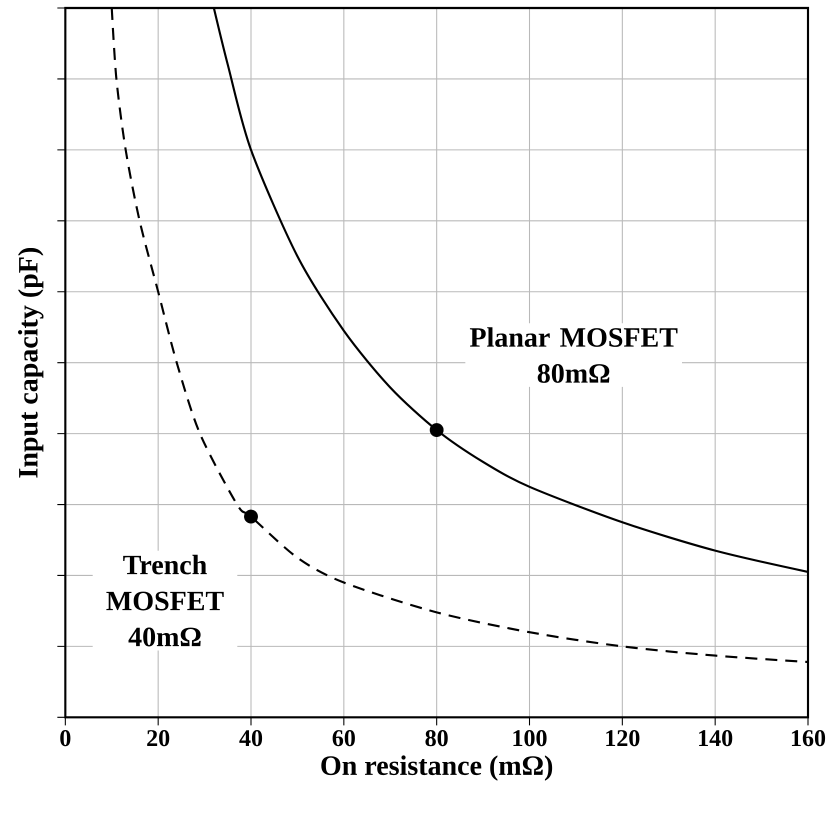 The height and width of the screenshot is (829, 840). What do you see at coordinates (623, 738) in the screenshot?
I see `x-tick-label: 120` at bounding box center [623, 738].